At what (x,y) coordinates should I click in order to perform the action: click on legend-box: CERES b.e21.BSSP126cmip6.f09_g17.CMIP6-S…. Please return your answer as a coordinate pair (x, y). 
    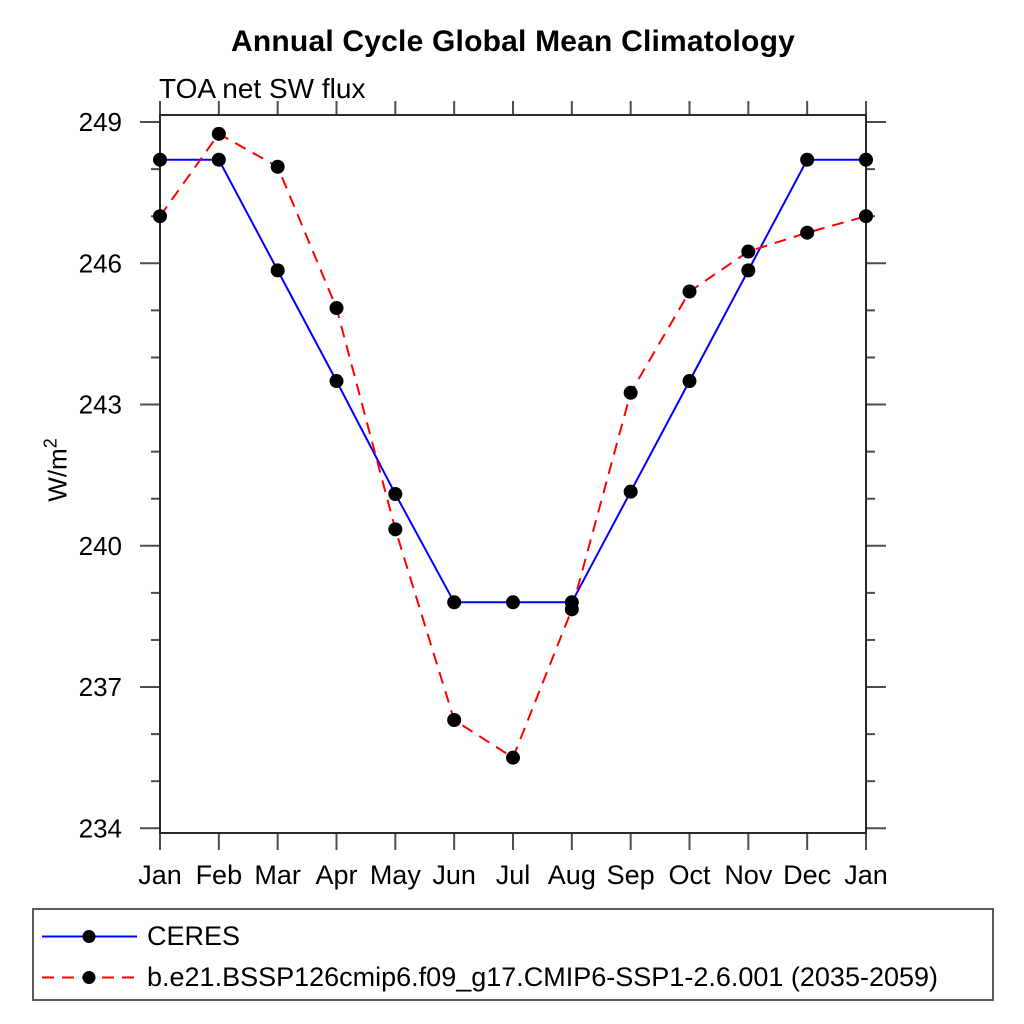
    Looking at the image, I should click on (513, 954).